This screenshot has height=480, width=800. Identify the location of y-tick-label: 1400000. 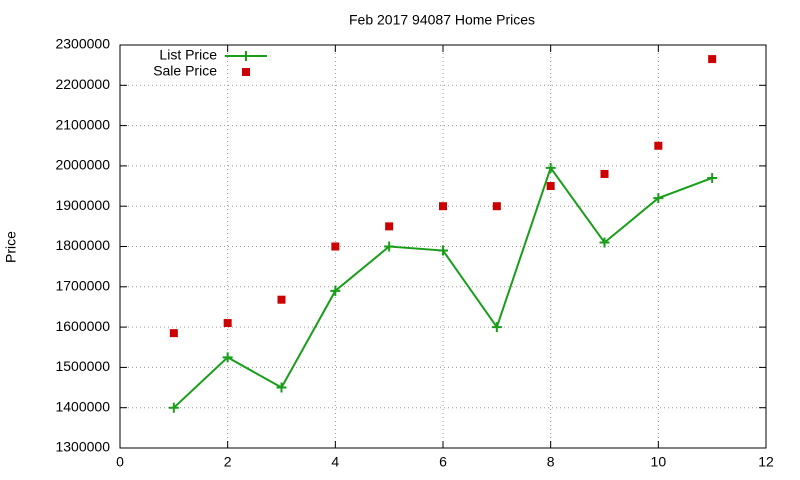
(82, 406).